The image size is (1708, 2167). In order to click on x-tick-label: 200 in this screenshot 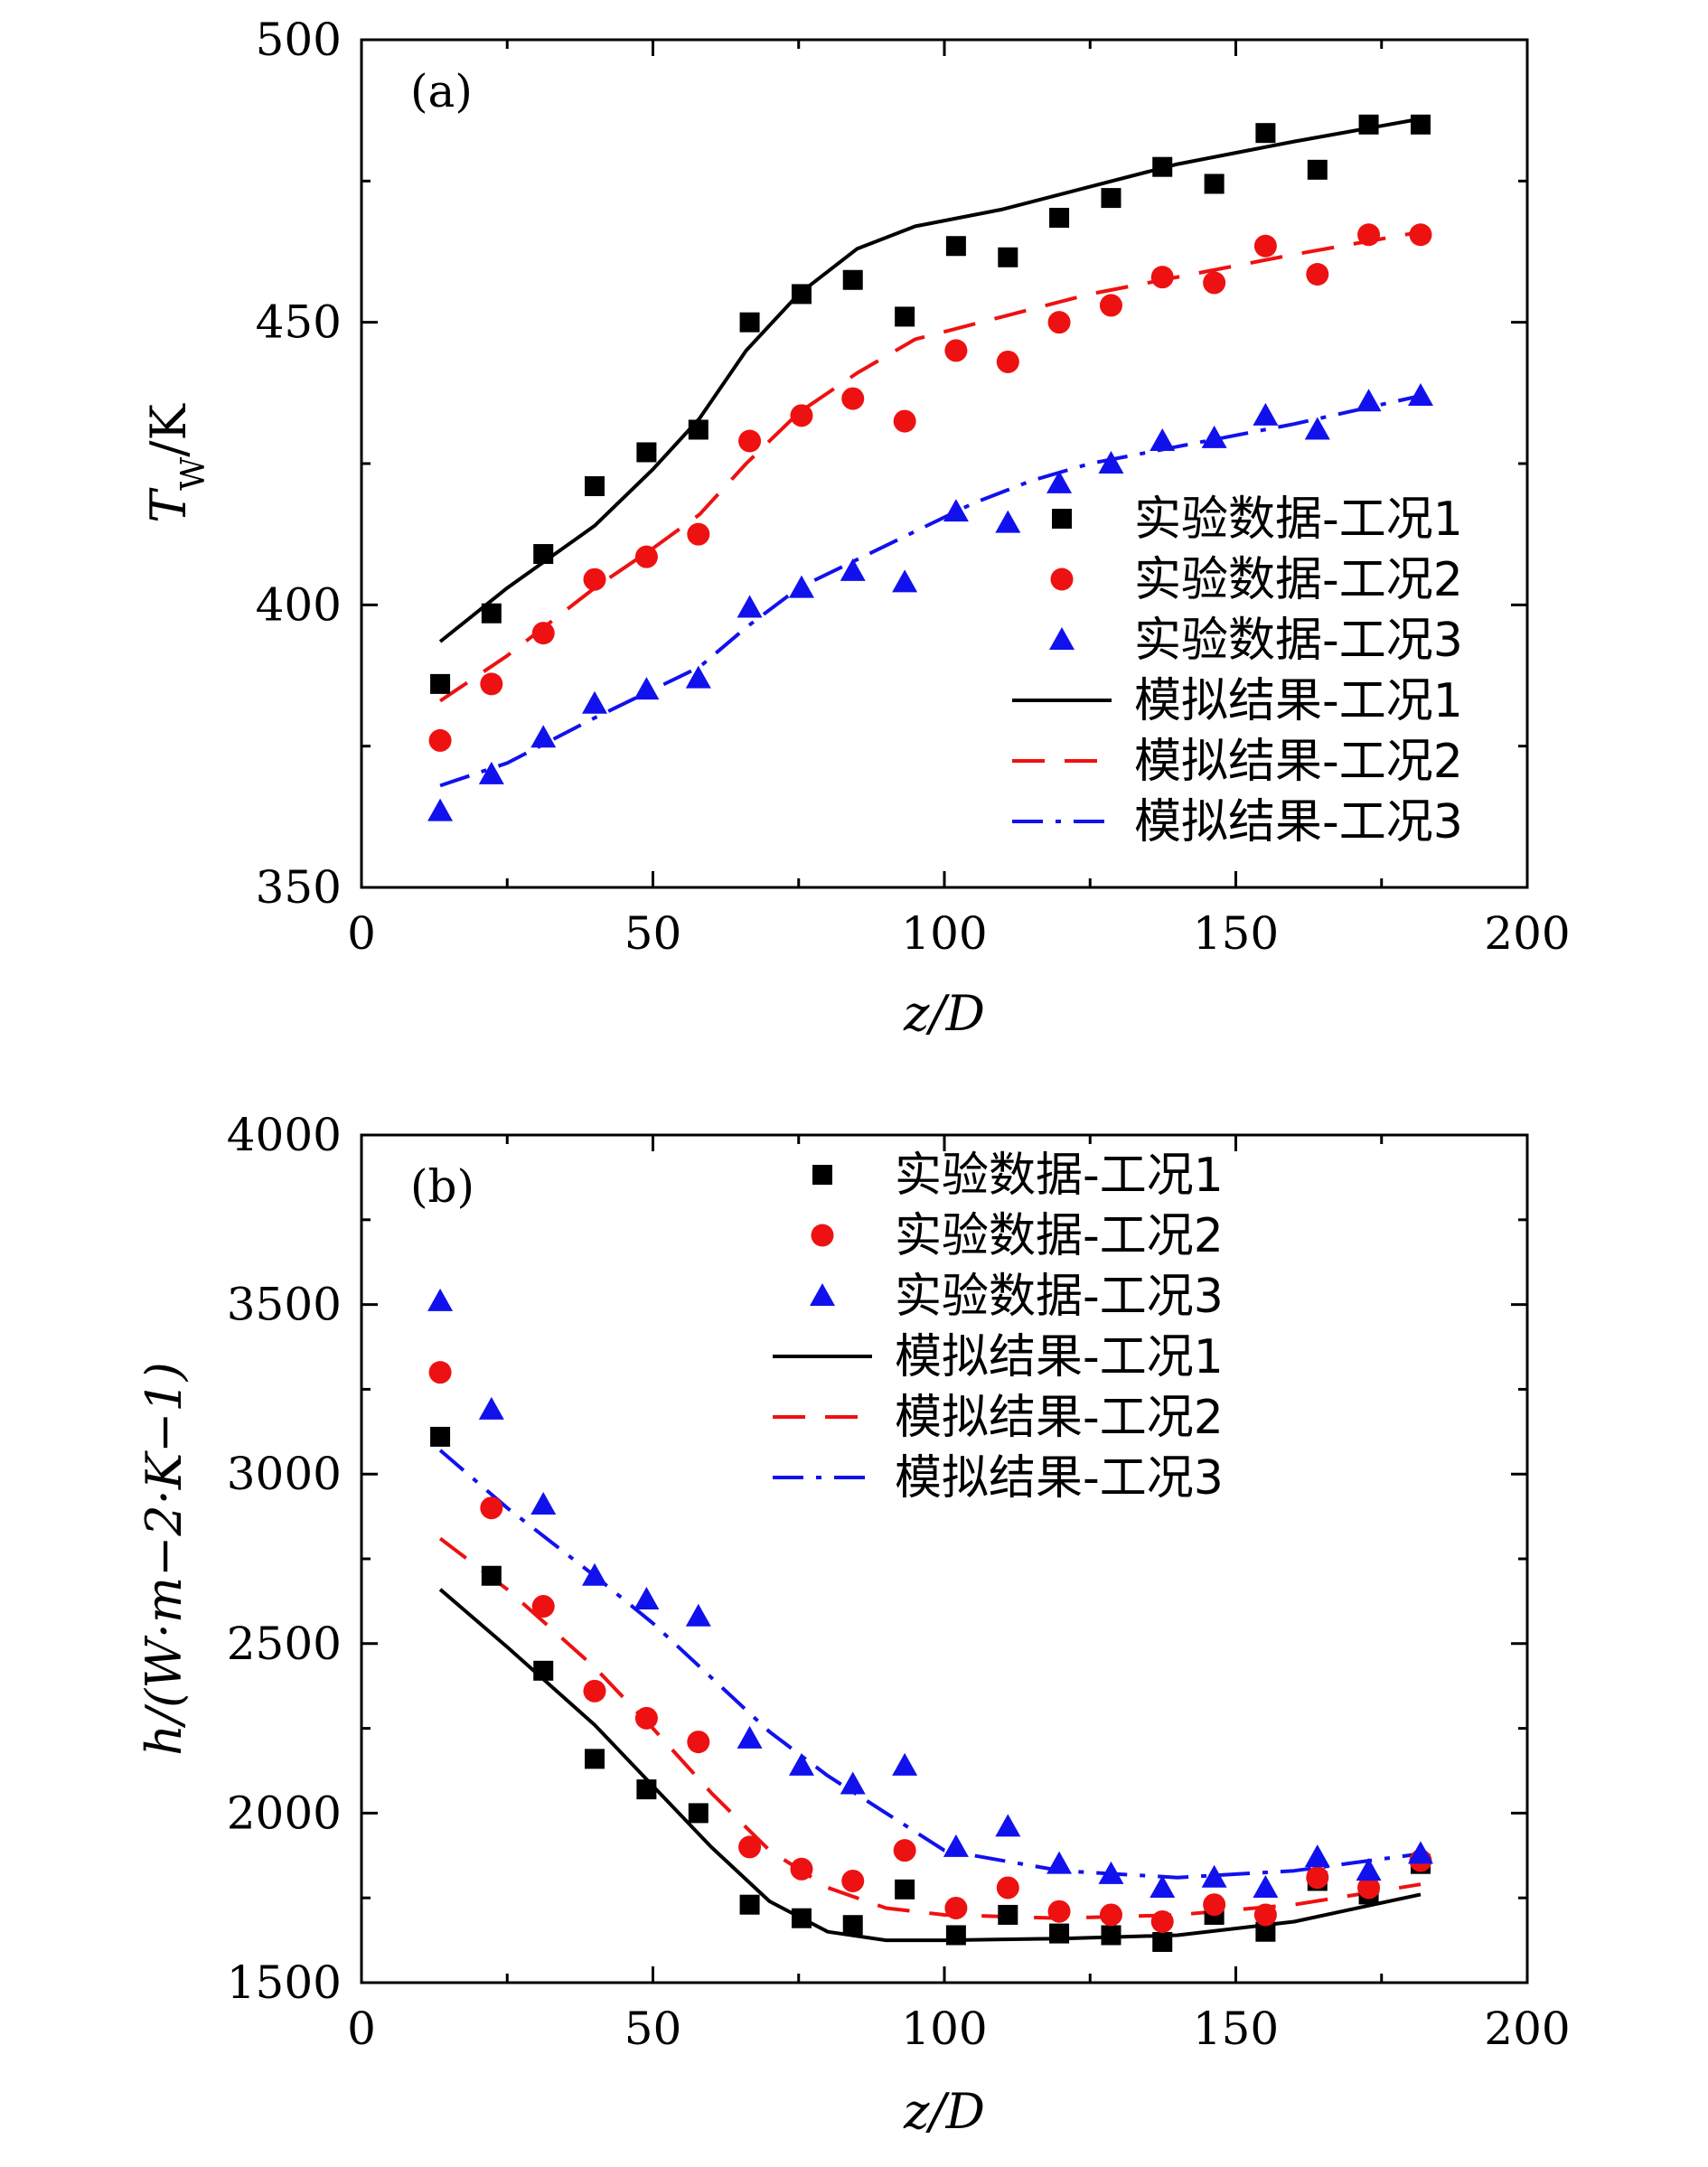, I will do `click(1527, 2029)`.